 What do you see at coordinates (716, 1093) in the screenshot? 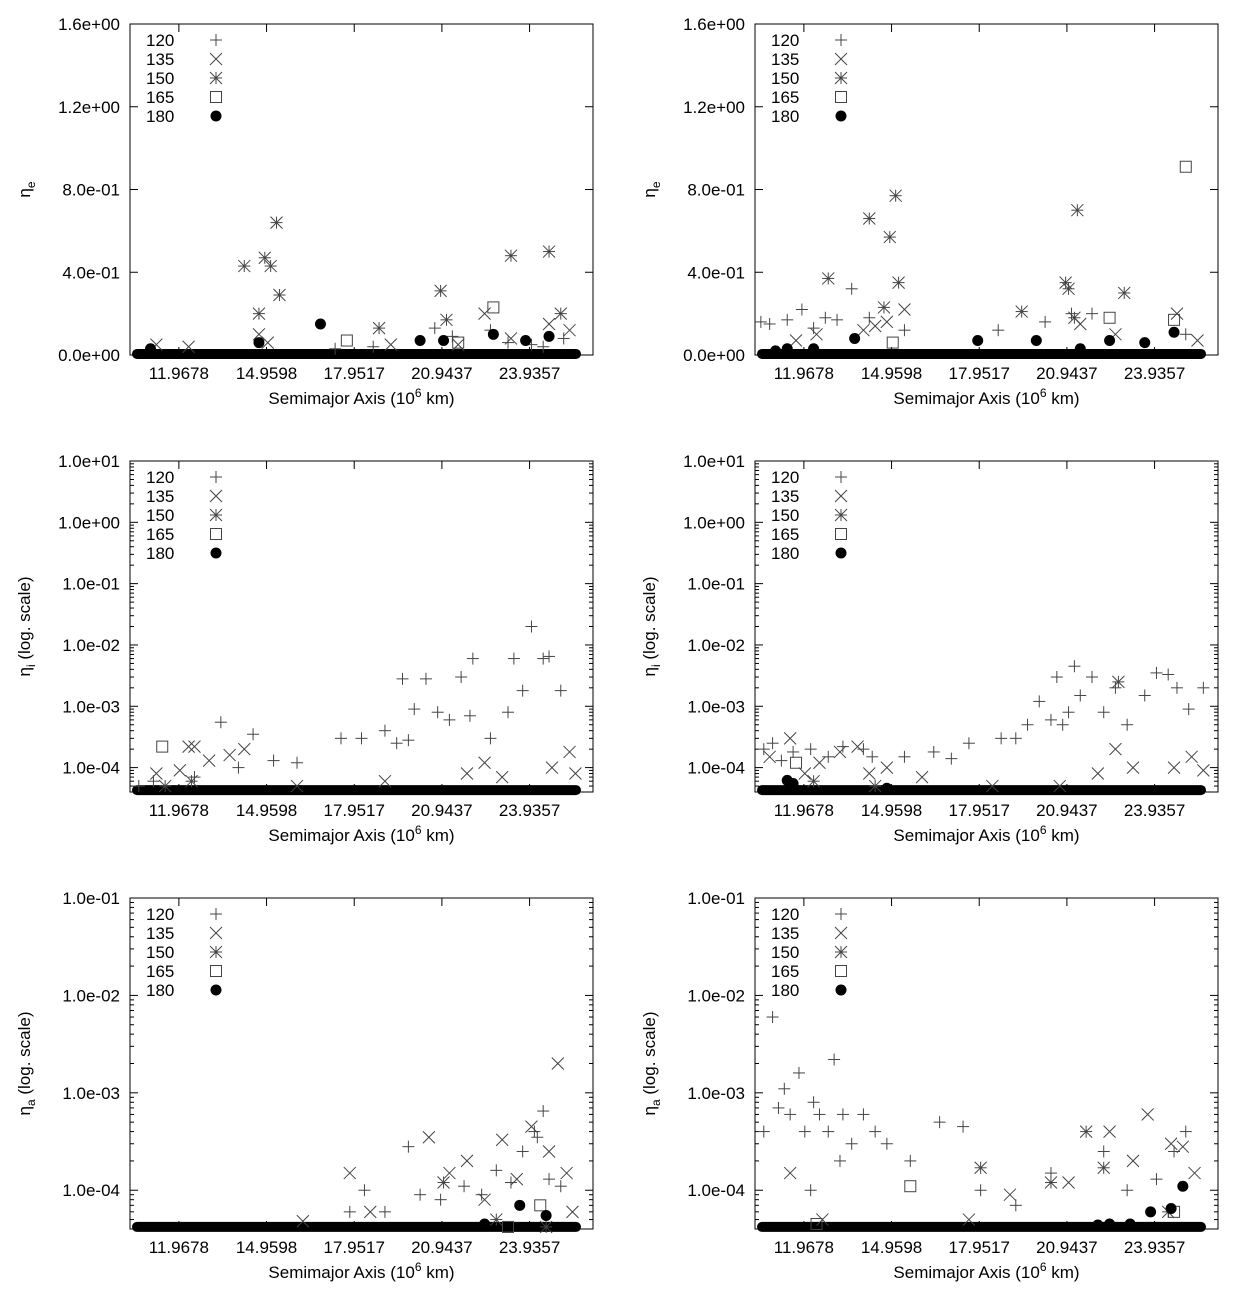
I see `y-tick-label: 1.0e-03` at bounding box center [716, 1093].